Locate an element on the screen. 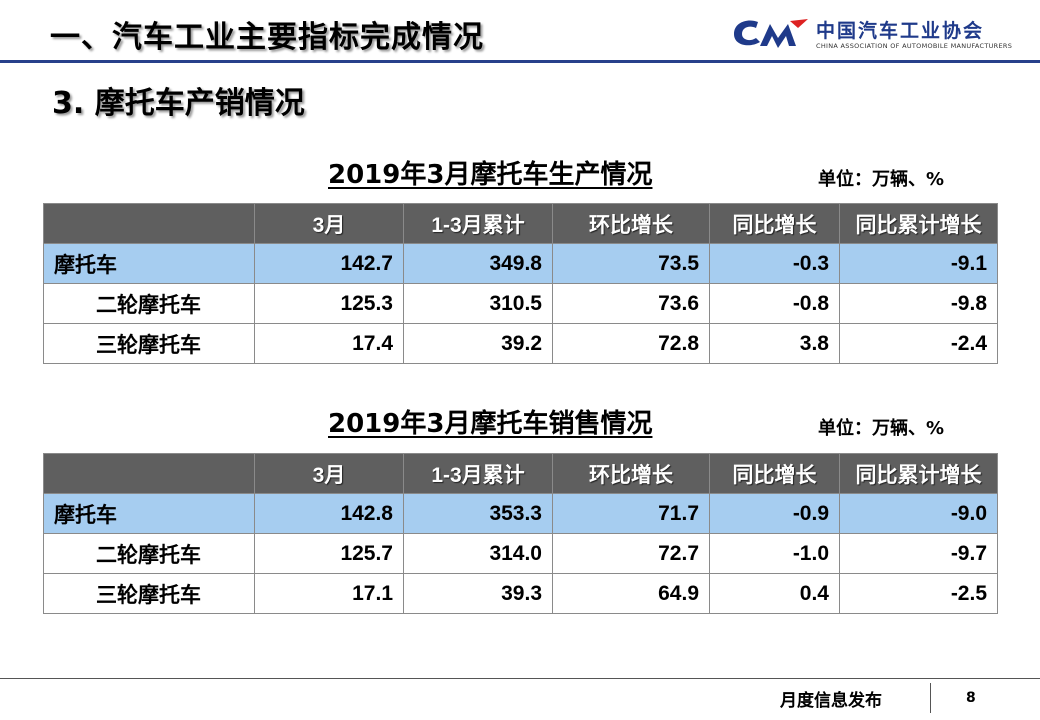 The width and height of the screenshot is (1040, 720). table-row: 摩托车 142.7 349.8 73.5 -0.3 -9.1 is located at coordinates (520, 263).